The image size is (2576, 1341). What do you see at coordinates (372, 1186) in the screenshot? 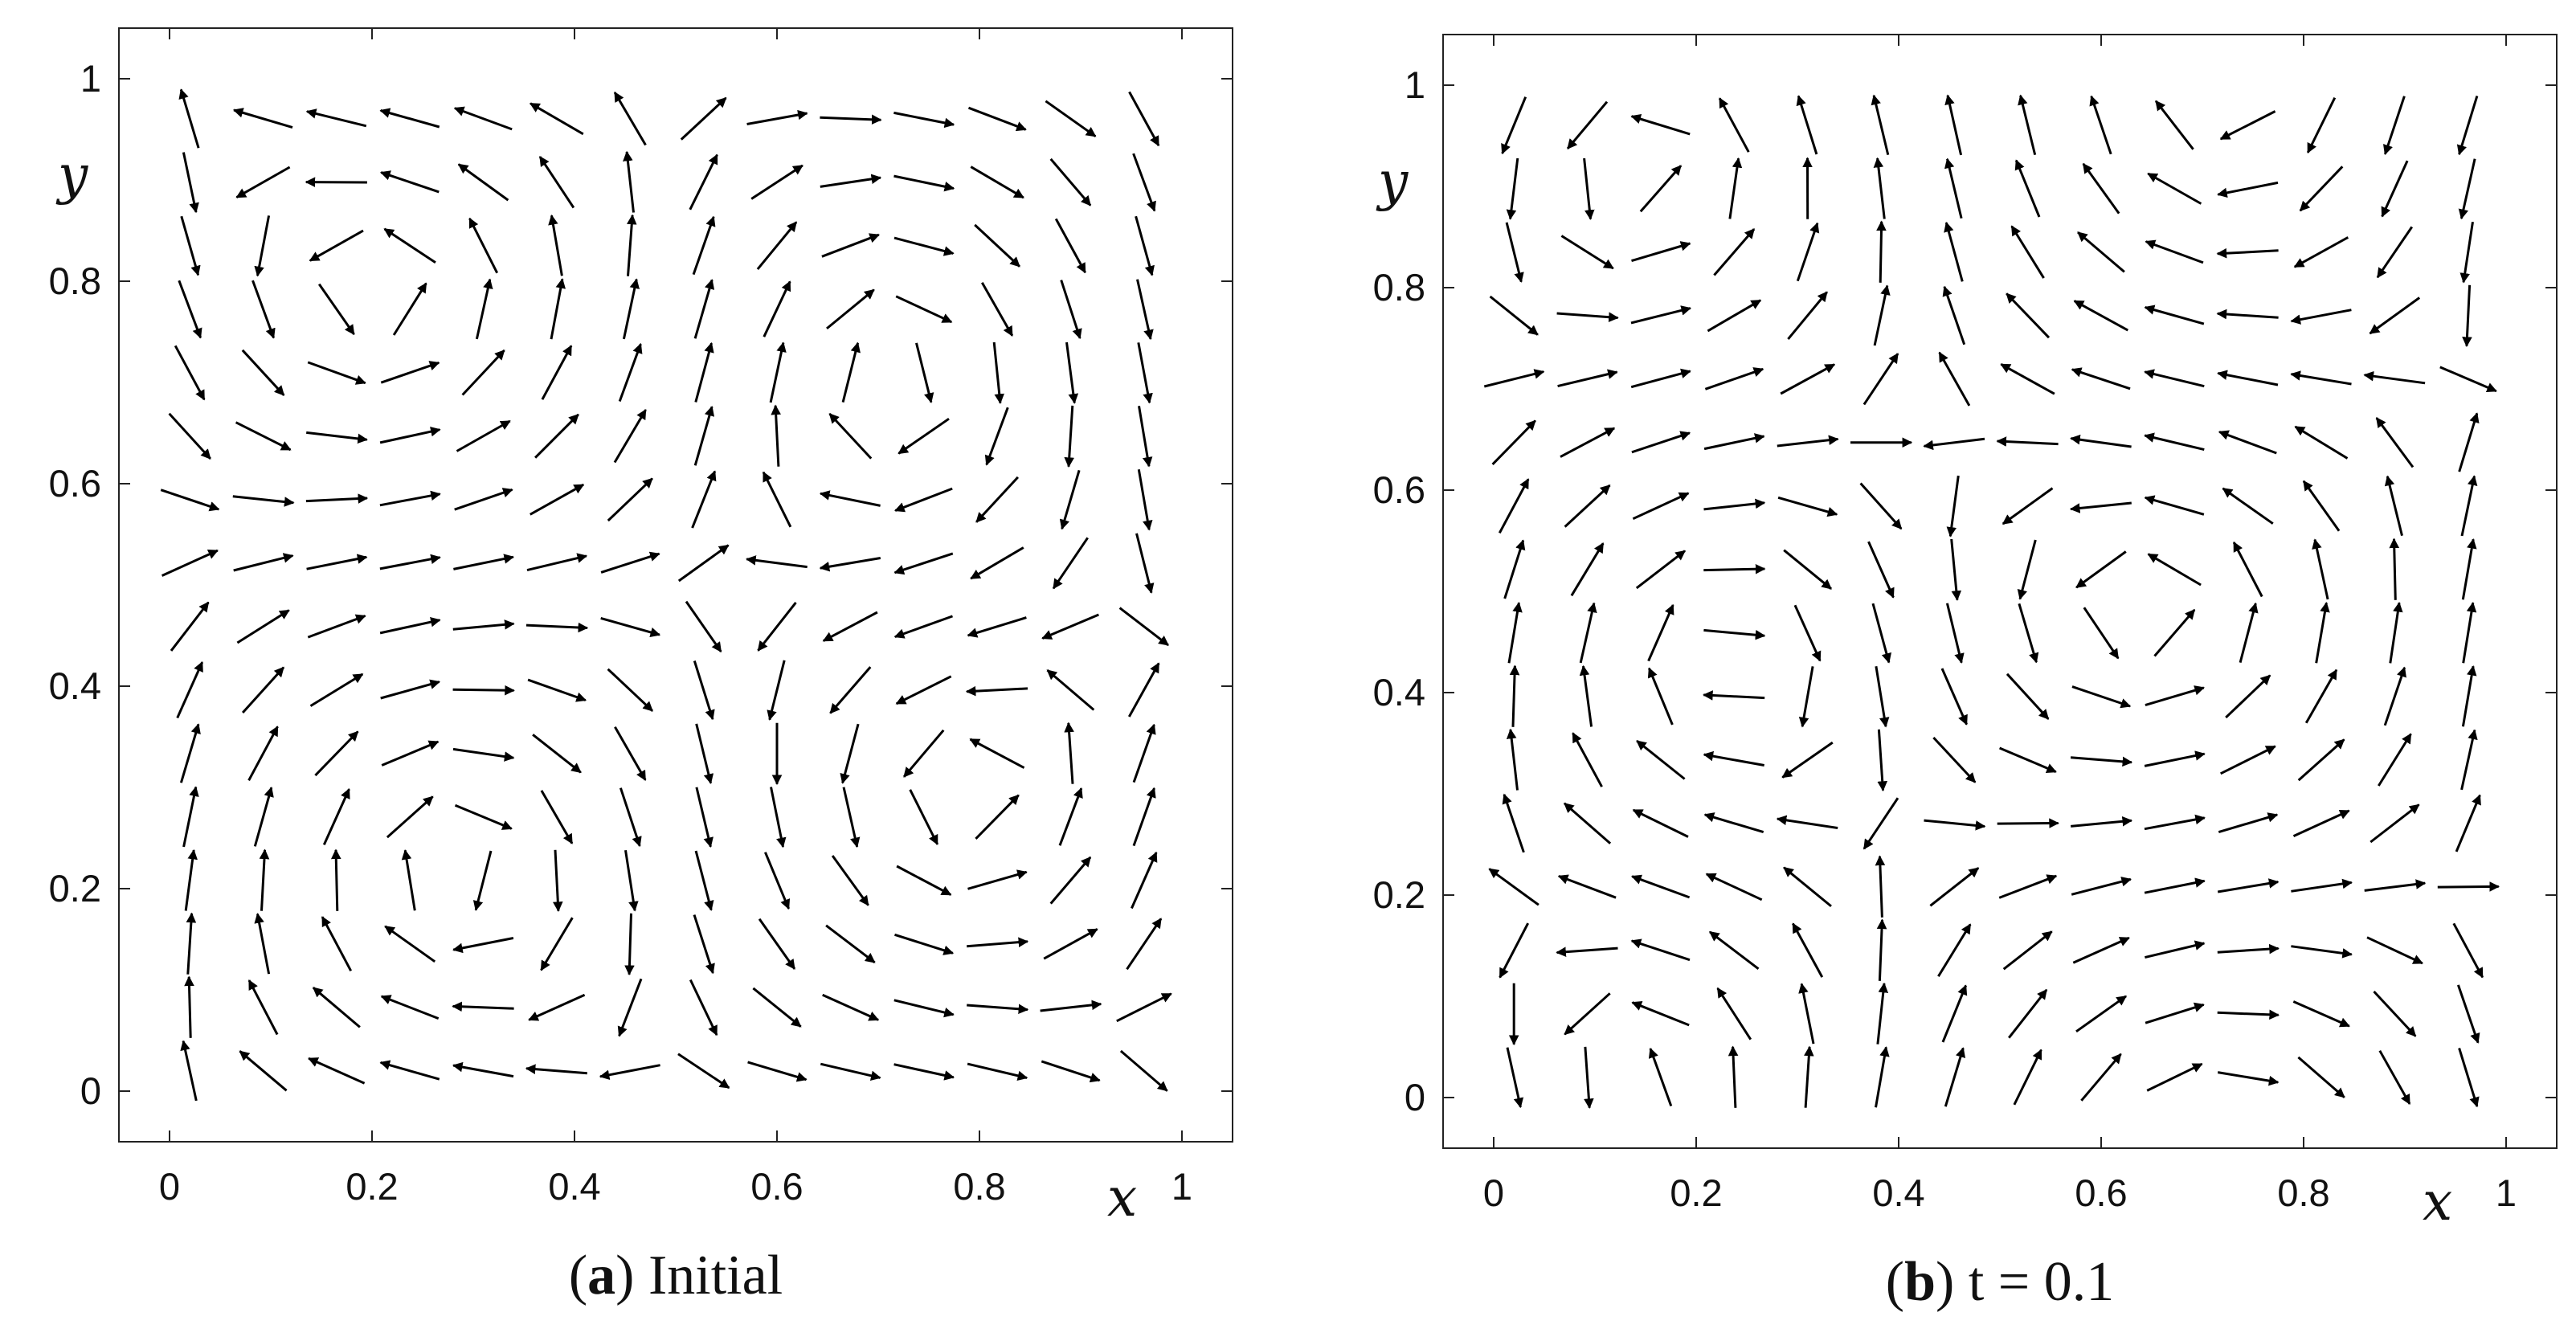
I see `panel-a-xtick-label: 0.2` at bounding box center [372, 1186].